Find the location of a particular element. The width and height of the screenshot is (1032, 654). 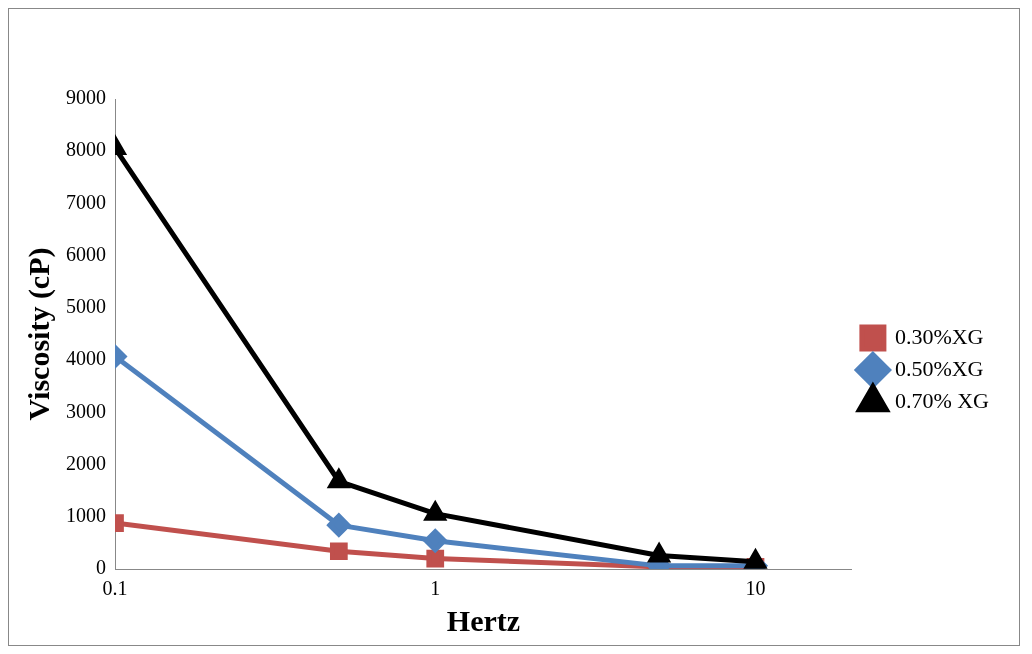

y-tick-label: 0 is located at coordinates (101, 567).